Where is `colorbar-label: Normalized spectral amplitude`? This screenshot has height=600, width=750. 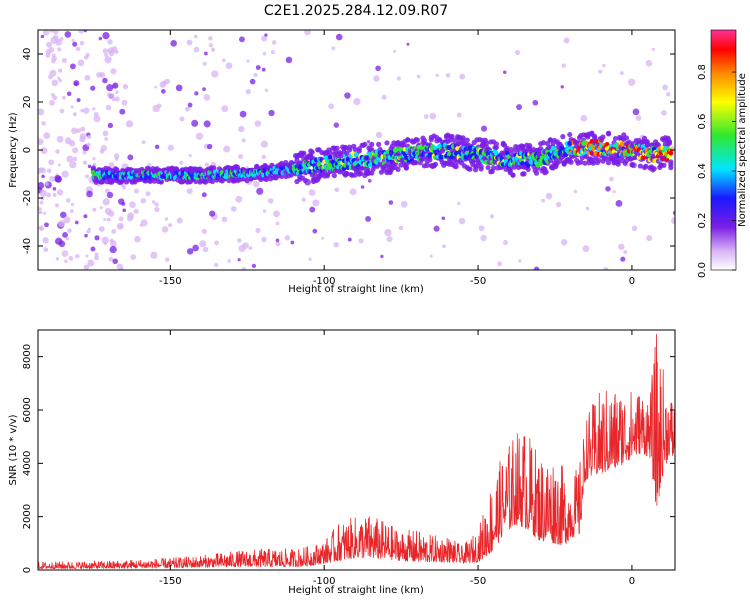
colorbar-label: Normalized spectral amplitude is located at coordinates (742, 150).